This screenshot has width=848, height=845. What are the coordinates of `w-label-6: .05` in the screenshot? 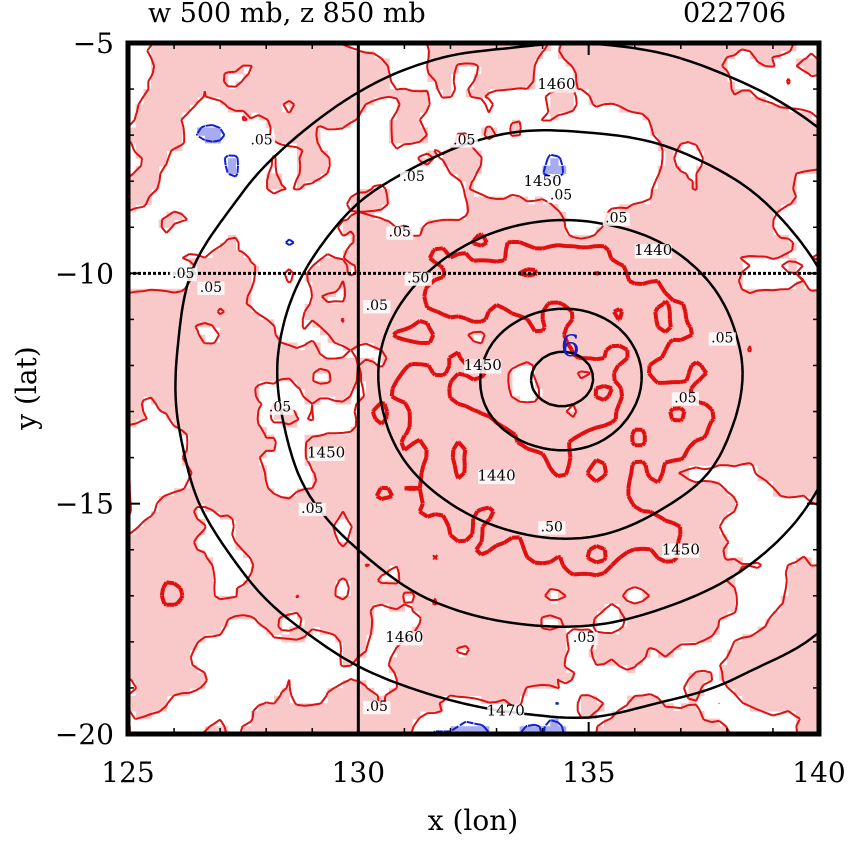 It's located at (211, 288).